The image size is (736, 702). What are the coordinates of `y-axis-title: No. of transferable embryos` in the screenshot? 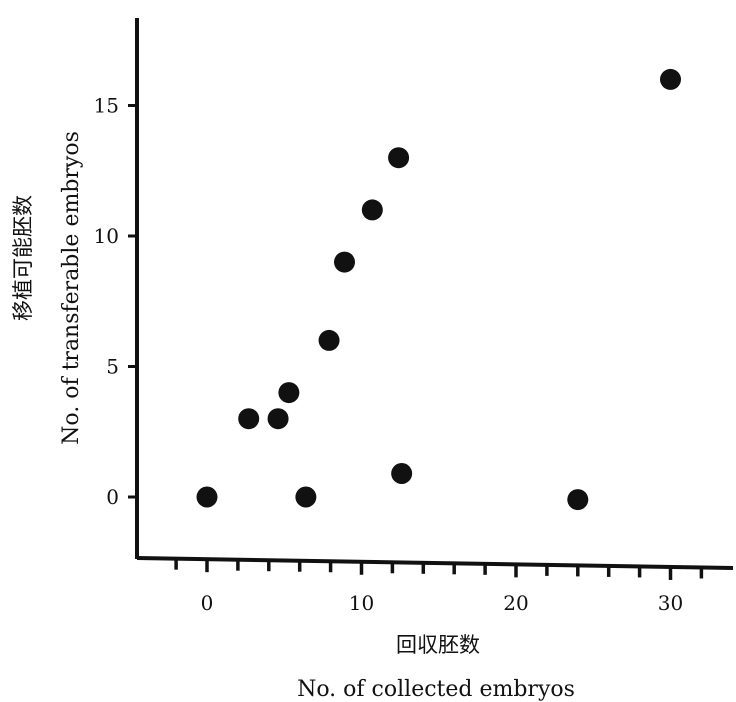 It's located at (71, 288).